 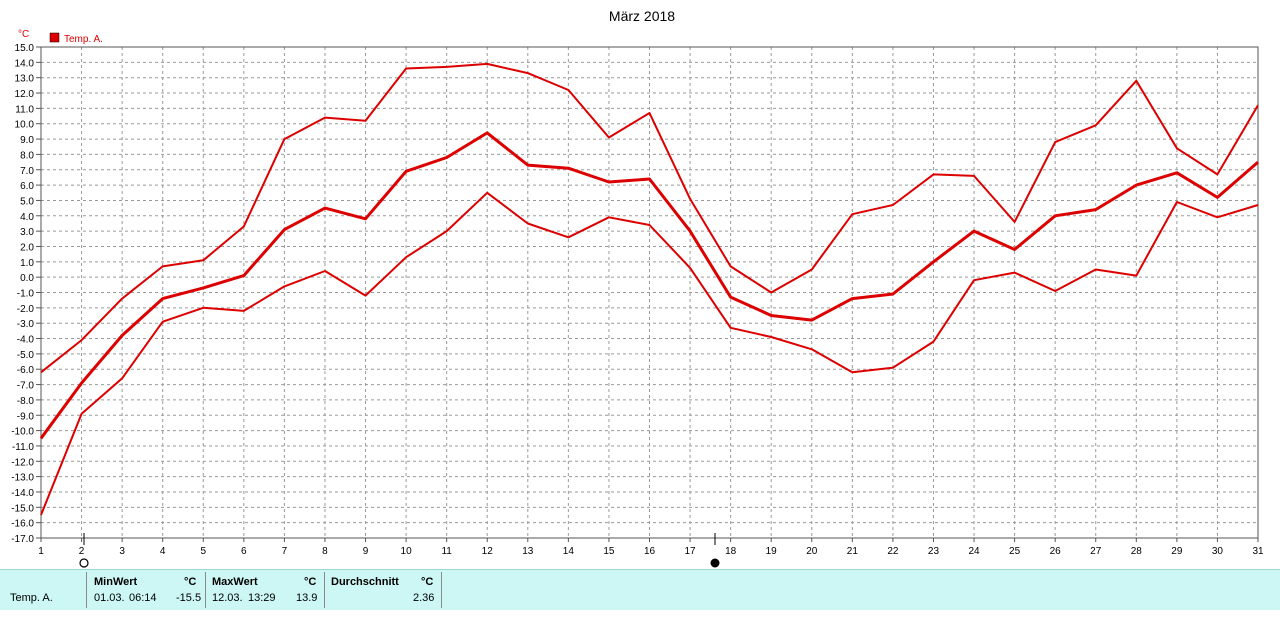 What do you see at coordinates (488, 551) in the screenshot?
I see `x-tick-label: 12` at bounding box center [488, 551].